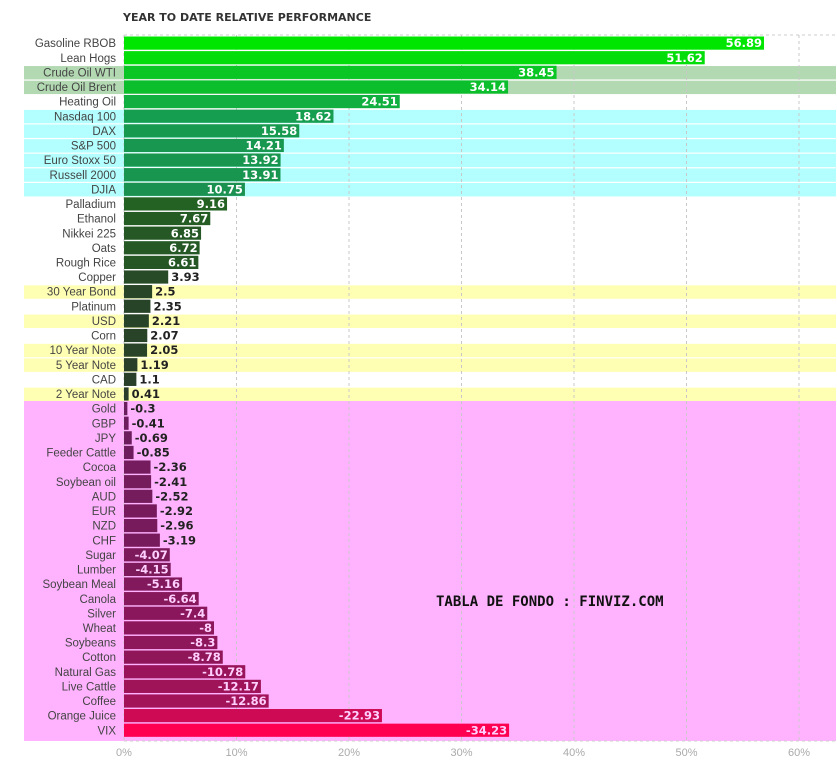 The image size is (837, 767). I want to click on value-label: -0.41, so click(148, 423).